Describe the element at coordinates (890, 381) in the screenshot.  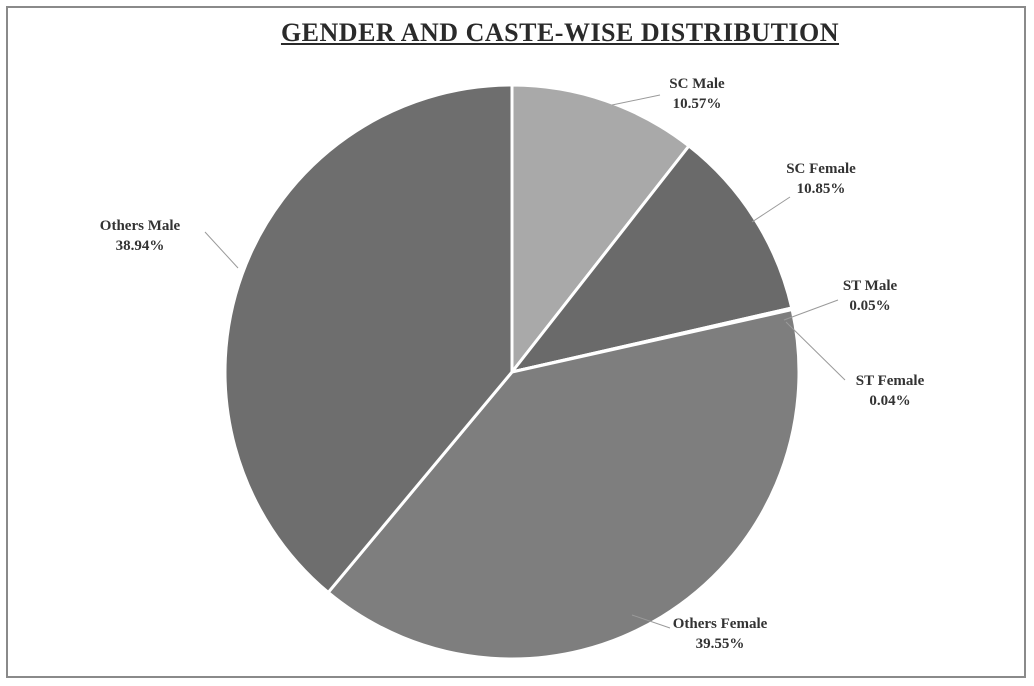
I see `data-label-name: ST Female` at that location.